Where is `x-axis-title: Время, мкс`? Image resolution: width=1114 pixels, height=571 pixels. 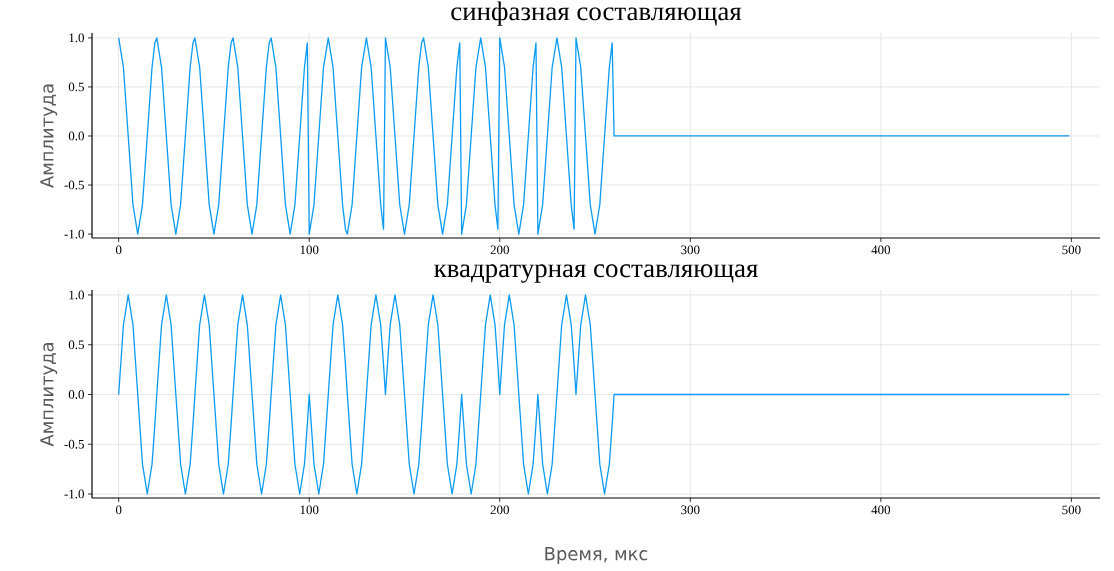
x-axis-title: Время, мкс is located at coordinates (596, 555).